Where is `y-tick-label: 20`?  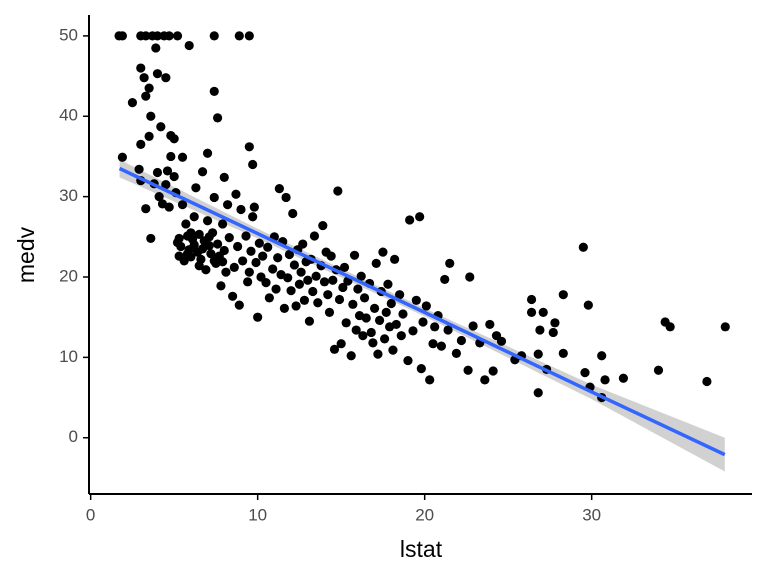
y-tick-label: 20 is located at coordinates (68, 275).